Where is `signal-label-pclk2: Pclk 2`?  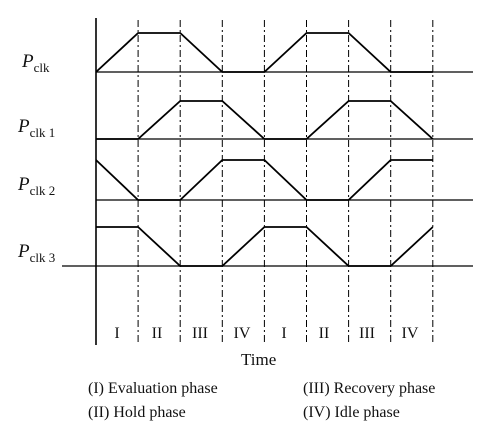 signal-label-pclk2: Pclk 2 is located at coordinates (37, 186).